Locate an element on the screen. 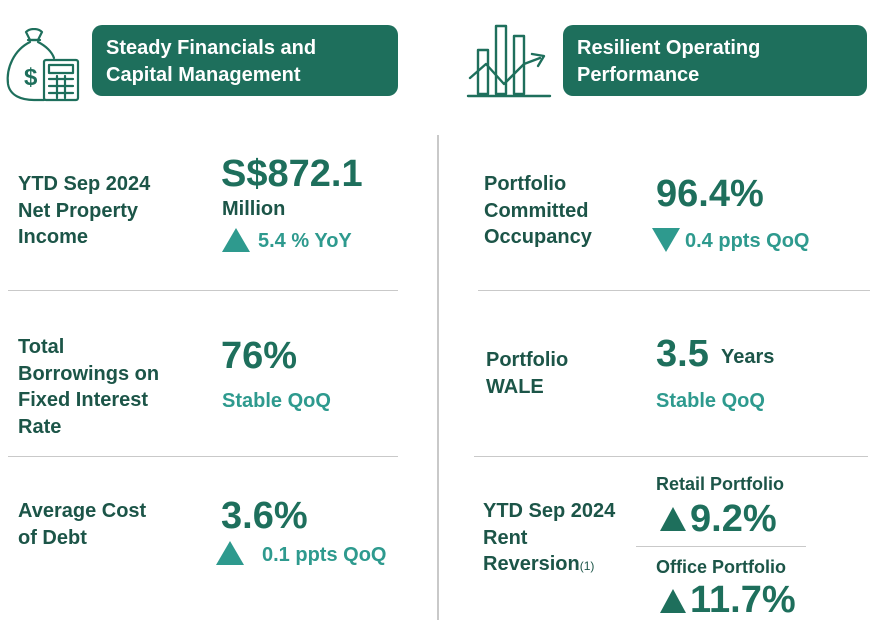 The image size is (878, 621). npi-change: 5.4 % YoY is located at coordinates (305, 241).